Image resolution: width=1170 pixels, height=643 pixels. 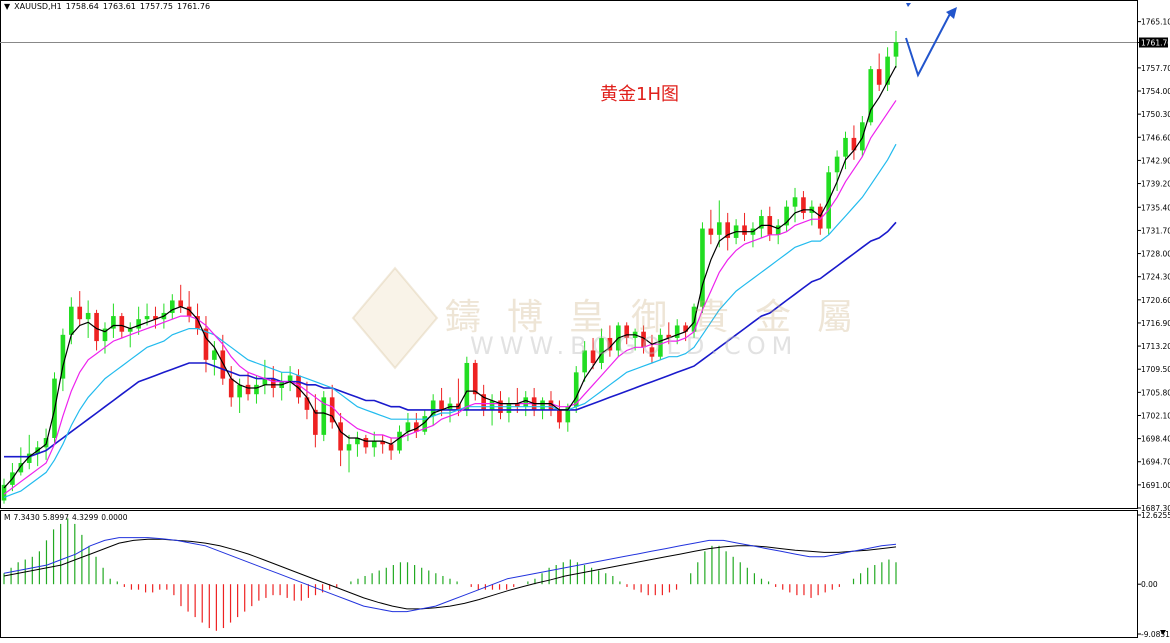 I want to click on chart-annotation: 黄金1H图, so click(x=639, y=94).